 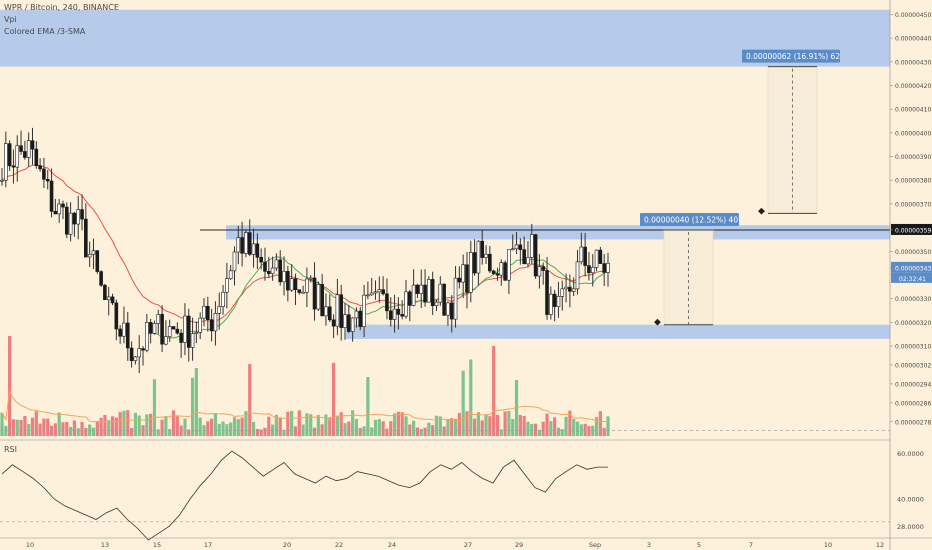 What do you see at coordinates (304, 495) in the screenshot?
I see `rsi-line` at bounding box center [304, 495].